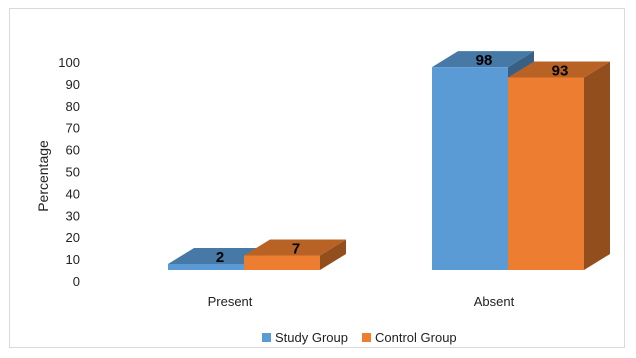  Describe the element at coordinates (73, 128) in the screenshot. I see `y-tick-label: 70` at that location.